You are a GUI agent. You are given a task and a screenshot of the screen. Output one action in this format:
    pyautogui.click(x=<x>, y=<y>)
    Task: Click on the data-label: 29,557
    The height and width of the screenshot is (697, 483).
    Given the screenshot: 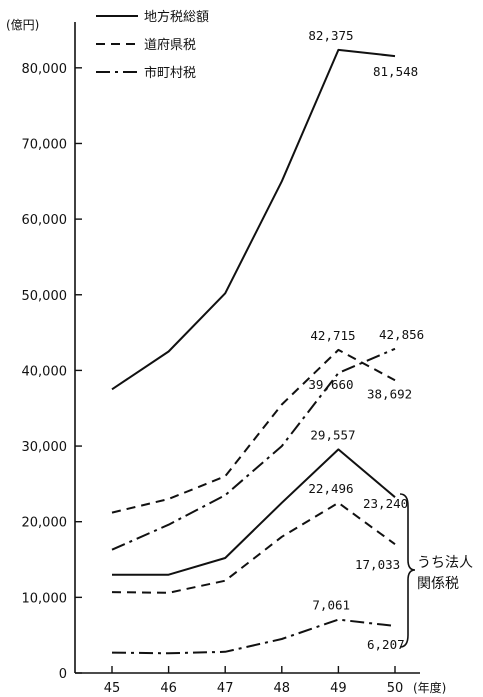 What is the action you would take?
    pyautogui.click(x=332, y=434)
    